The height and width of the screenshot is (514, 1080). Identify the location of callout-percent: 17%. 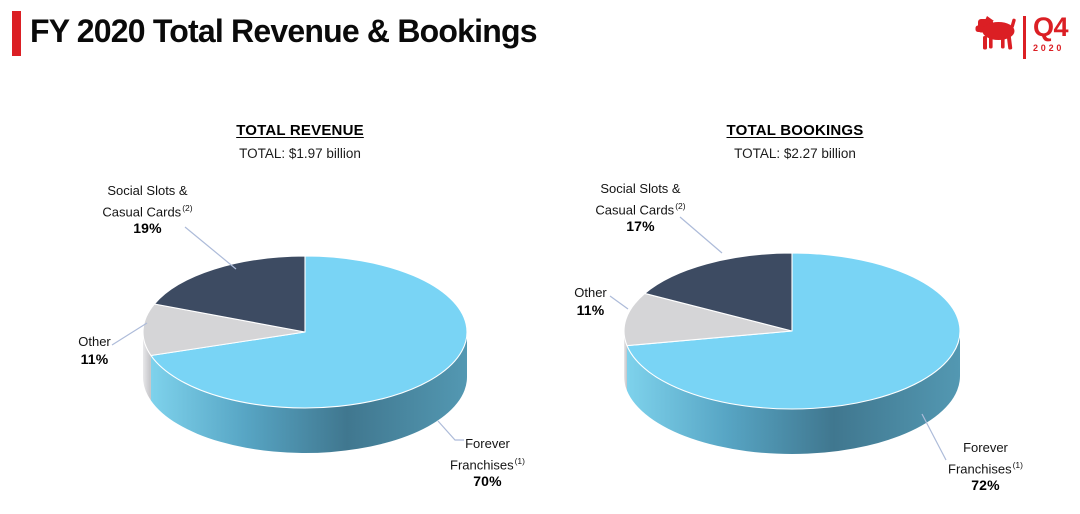
(640, 226).